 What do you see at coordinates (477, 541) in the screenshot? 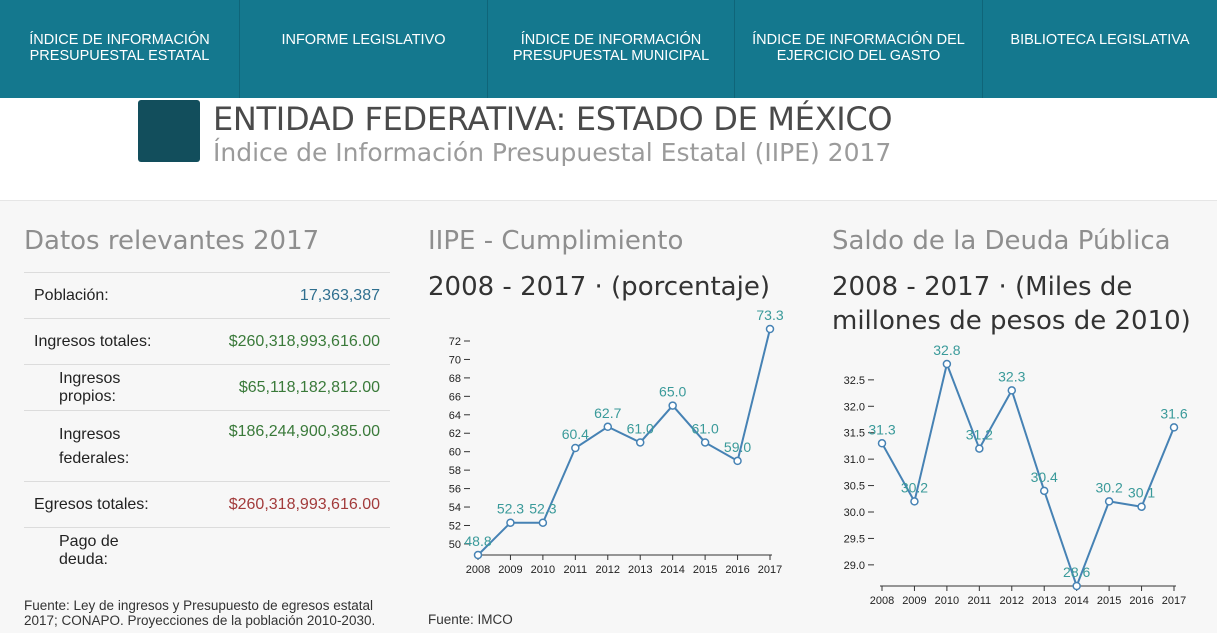
I see `data-label: 48.8` at bounding box center [477, 541].